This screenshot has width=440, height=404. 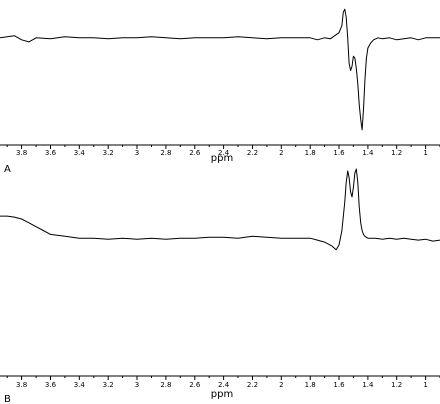 What do you see at coordinates (368, 153) in the screenshot?
I see `tick-label-a: 1.4` at bounding box center [368, 153].